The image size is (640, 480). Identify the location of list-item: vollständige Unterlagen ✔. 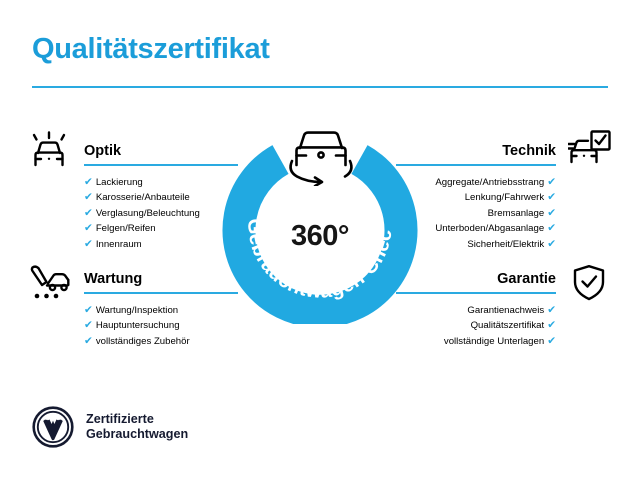
(476, 341).